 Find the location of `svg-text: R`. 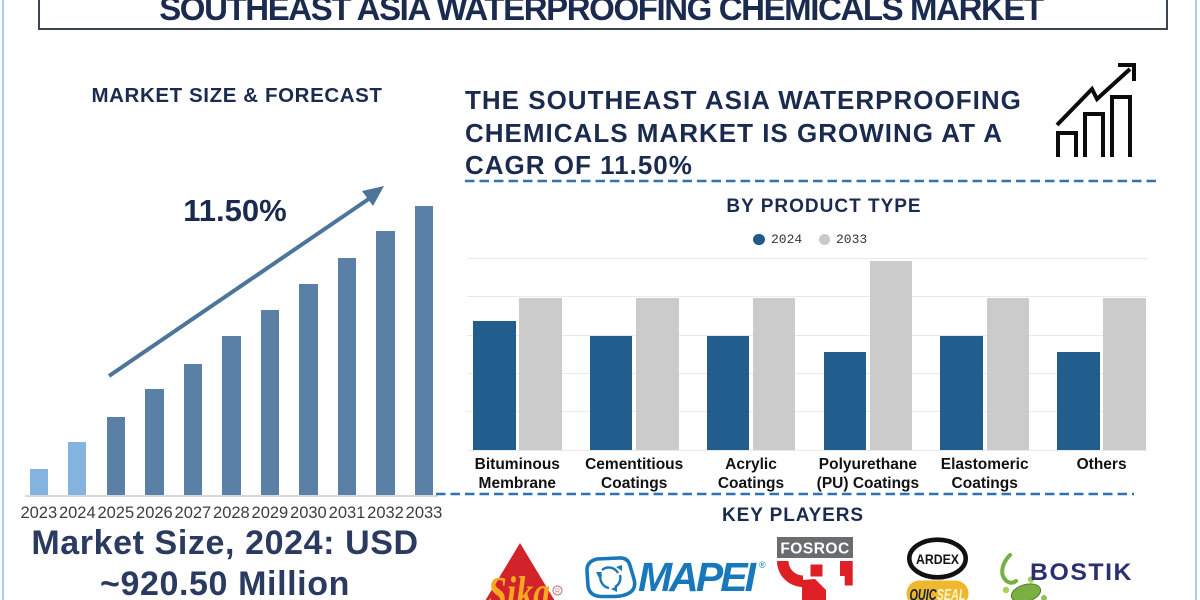

svg-text: R is located at coordinates (557, 592).